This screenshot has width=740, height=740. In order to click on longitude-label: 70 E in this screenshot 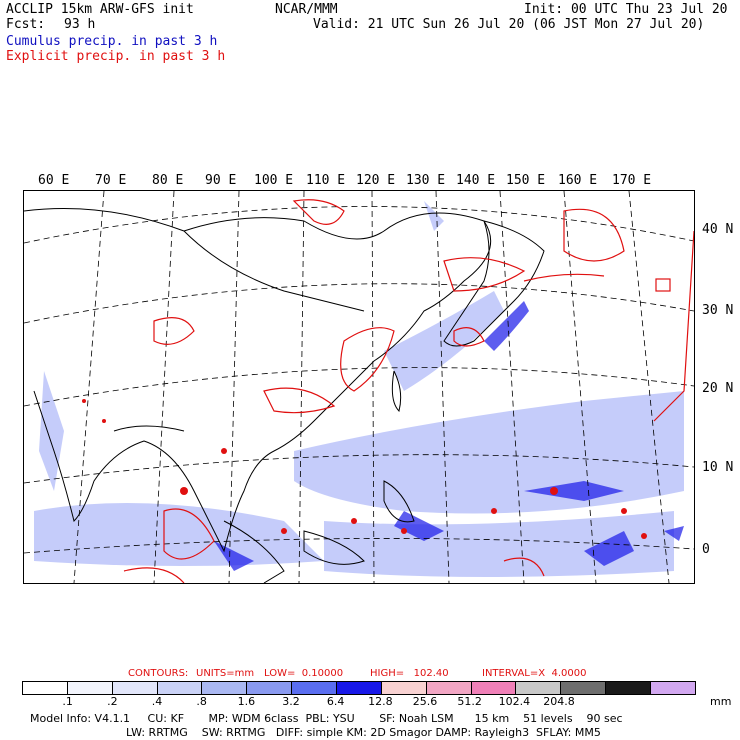, I will do `click(111, 180)`.